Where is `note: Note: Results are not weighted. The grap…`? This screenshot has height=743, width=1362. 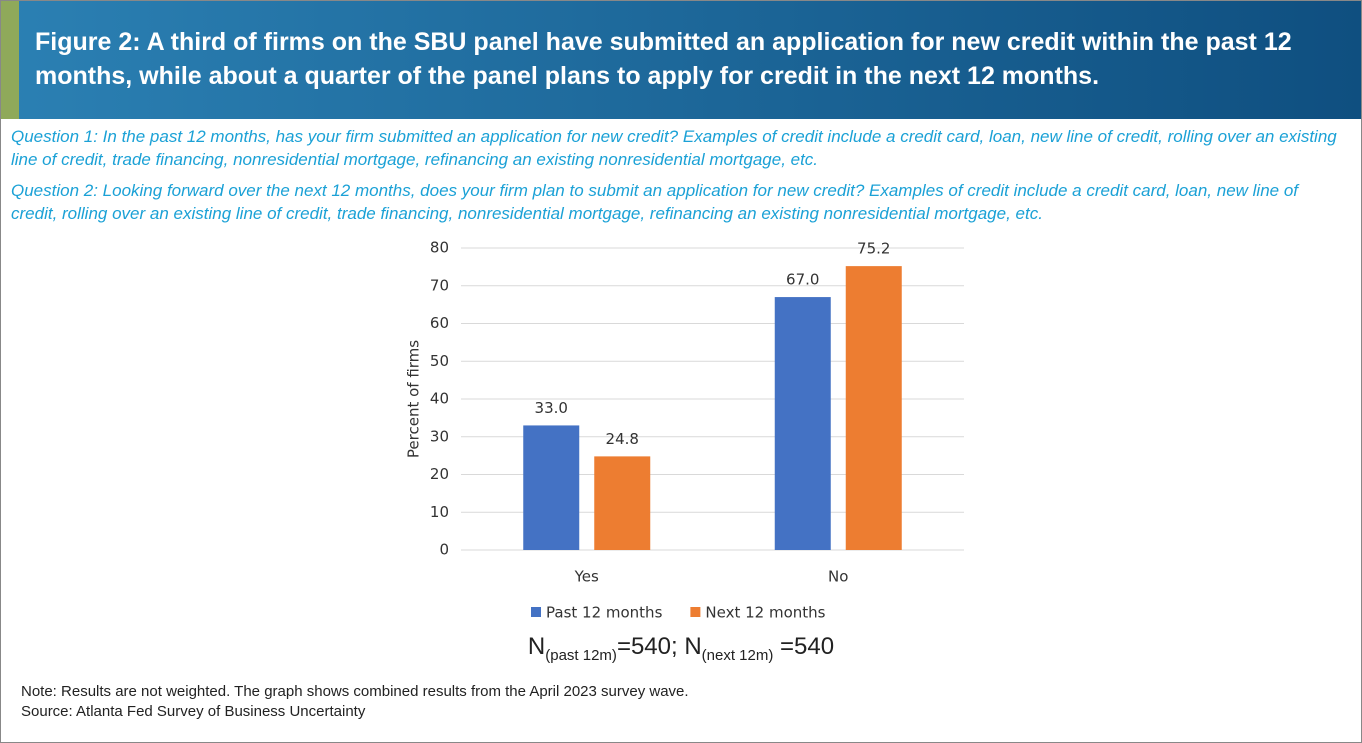
note: Note: Results are not weighted. The grap… is located at coordinates (355, 691).